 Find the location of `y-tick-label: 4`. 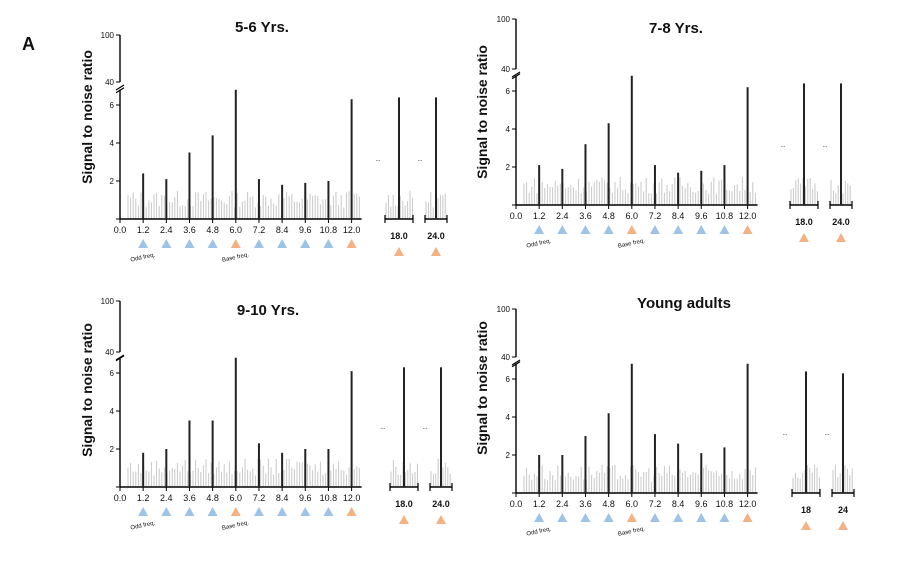

y-tick-label: 4 is located at coordinates (112, 411).